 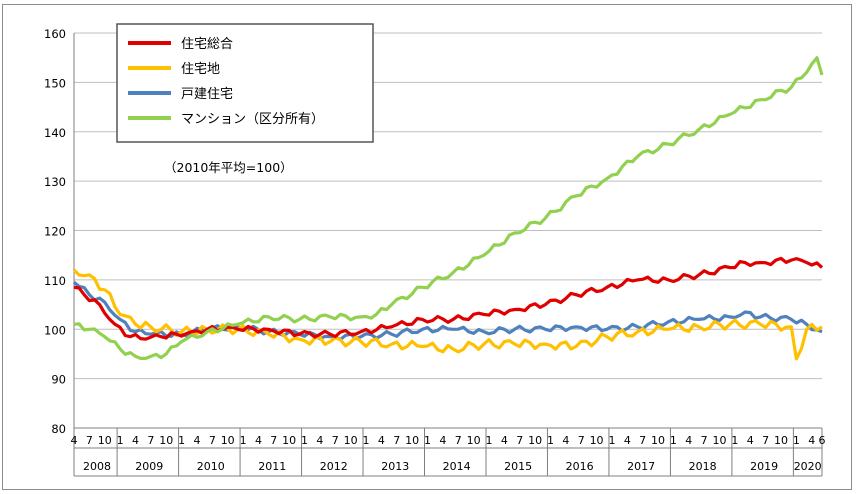 I want to click on y-tick-label: 130, so click(x=55, y=182).